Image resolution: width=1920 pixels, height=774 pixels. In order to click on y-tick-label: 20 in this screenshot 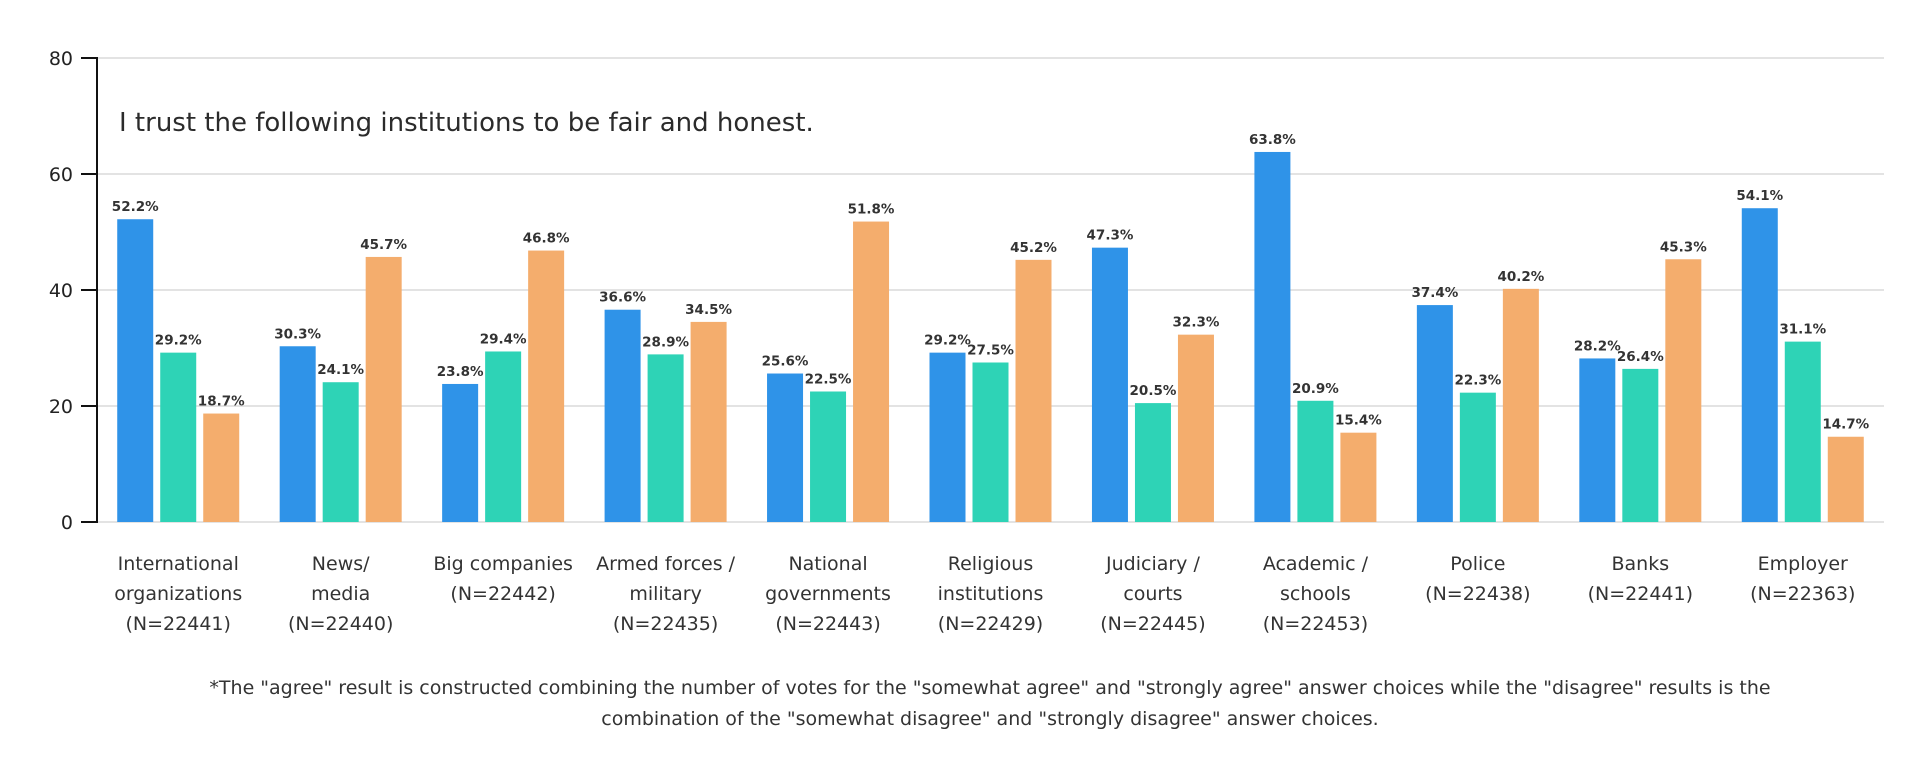, I will do `click(61, 407)`.